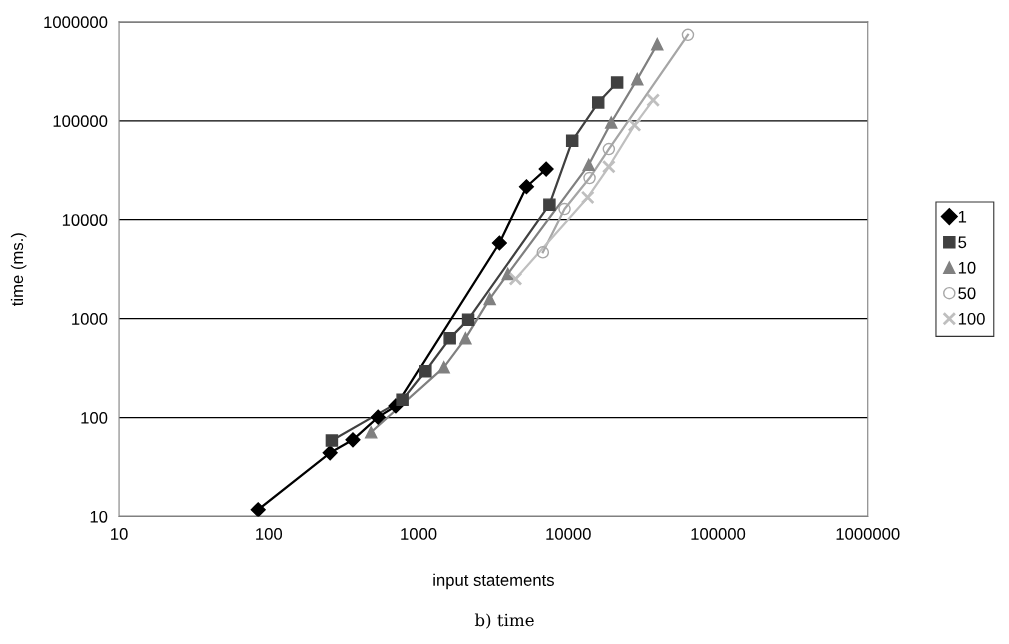  I want to click on y-axis-title: time (ms.), so click(18, 269).